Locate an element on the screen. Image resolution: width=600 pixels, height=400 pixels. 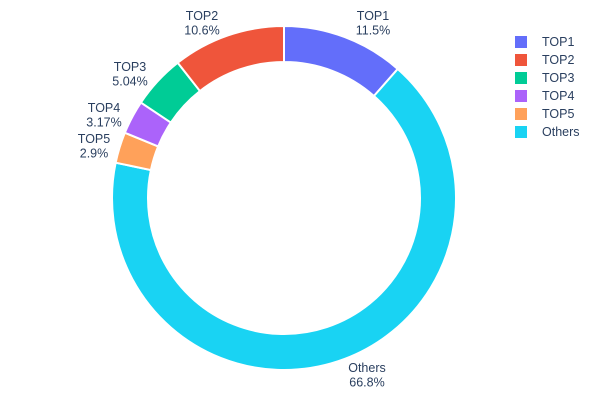
legend-item-top3: TOP3 is located at coordinates (547, 78).